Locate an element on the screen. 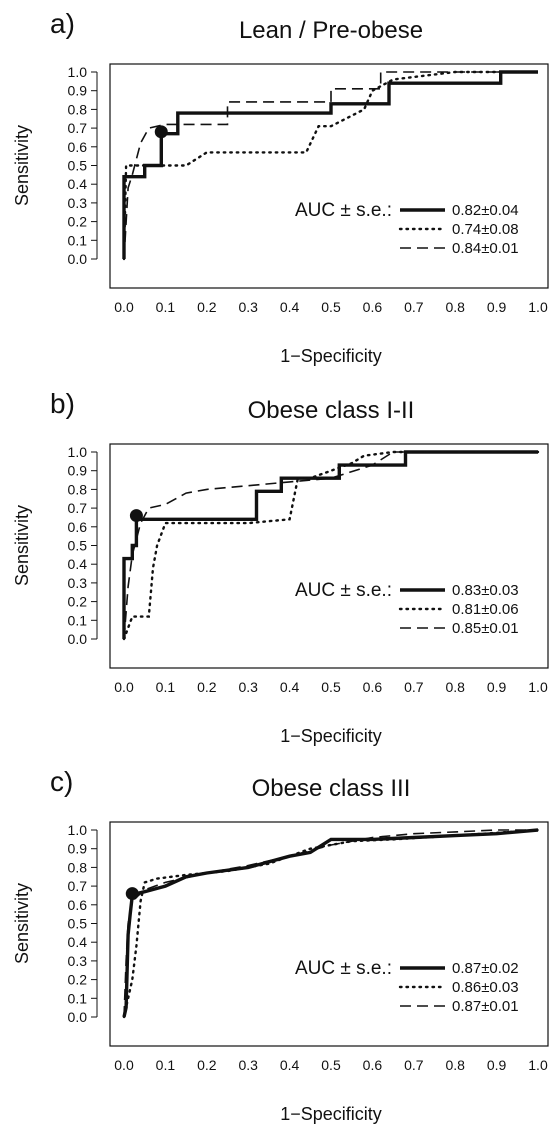 Image resolution: width=551 pixels, height=1138 pixels. legend-entry: 0.81±0.06 is located at coordinates (485, 609).